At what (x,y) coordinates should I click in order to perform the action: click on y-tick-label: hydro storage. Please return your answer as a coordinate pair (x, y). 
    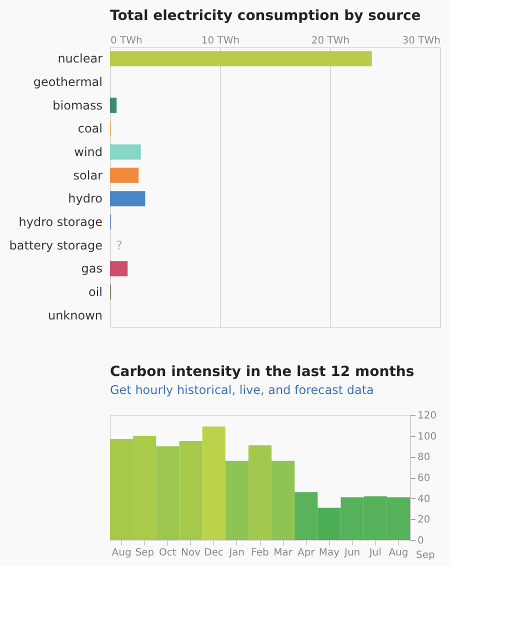
    Looking at the image, I should click on (60, 222).